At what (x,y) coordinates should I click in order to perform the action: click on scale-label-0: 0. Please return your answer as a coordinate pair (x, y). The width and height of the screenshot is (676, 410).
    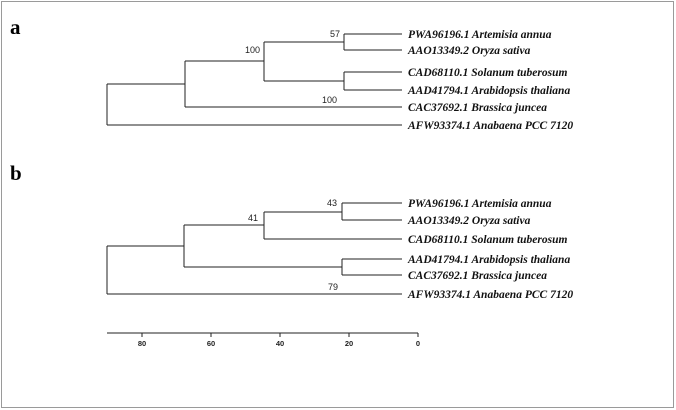
    Looking at the image, I should click on (418, 343).